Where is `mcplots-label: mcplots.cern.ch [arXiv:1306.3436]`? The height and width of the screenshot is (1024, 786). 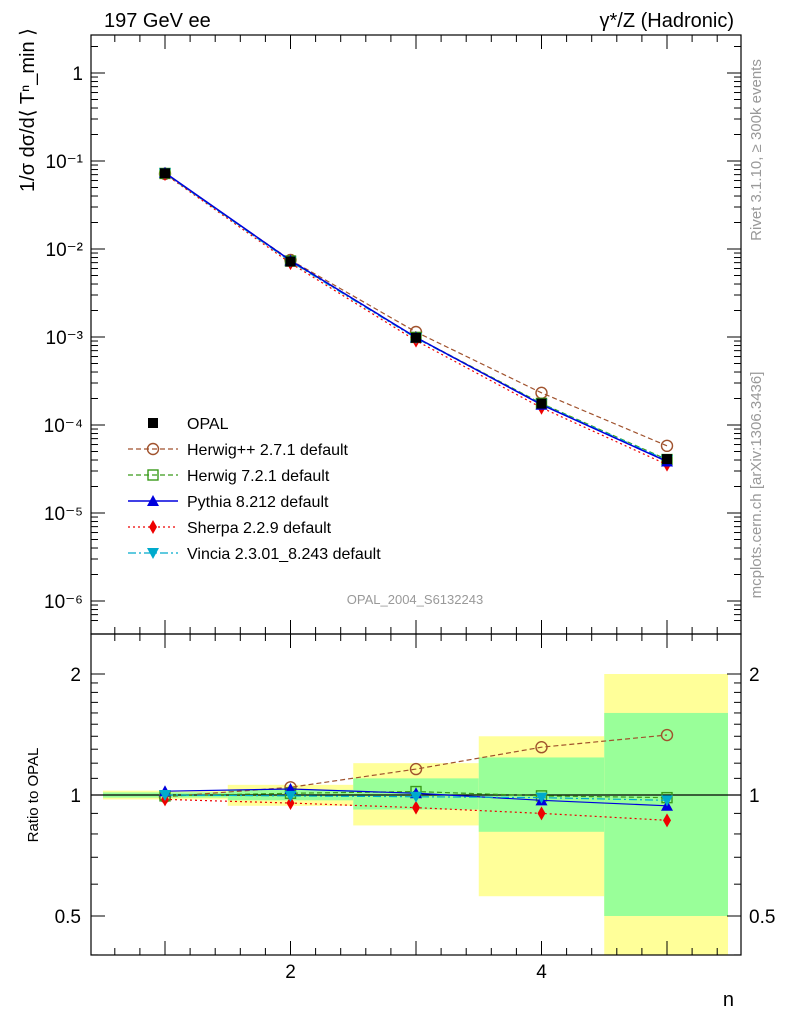 mcplots-label: mcplots.cern.ch [arXiv:1306.3436] is located at coordinates (756, 485).